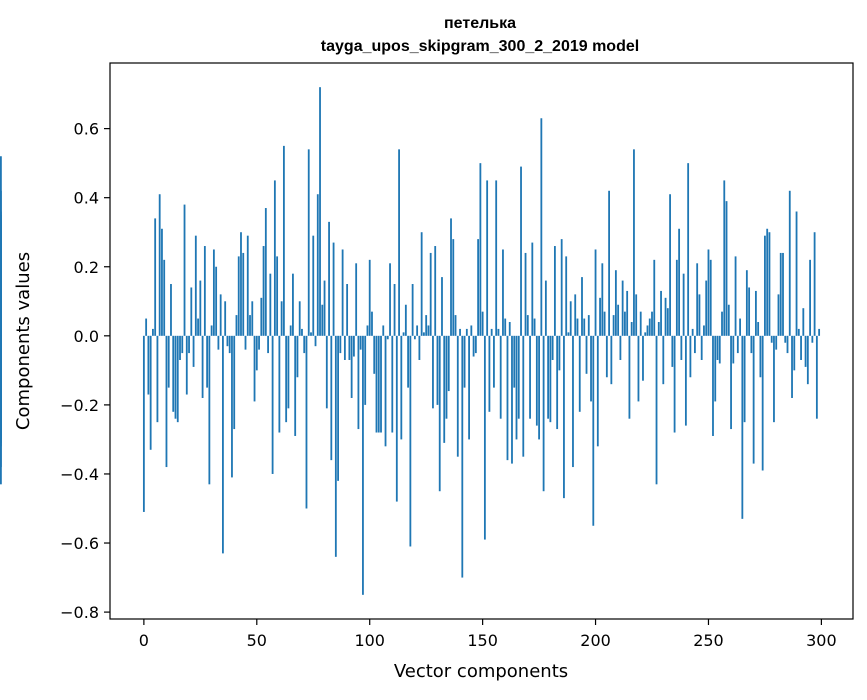  I want to click on x-tick-label: 300, so click(821, 640).